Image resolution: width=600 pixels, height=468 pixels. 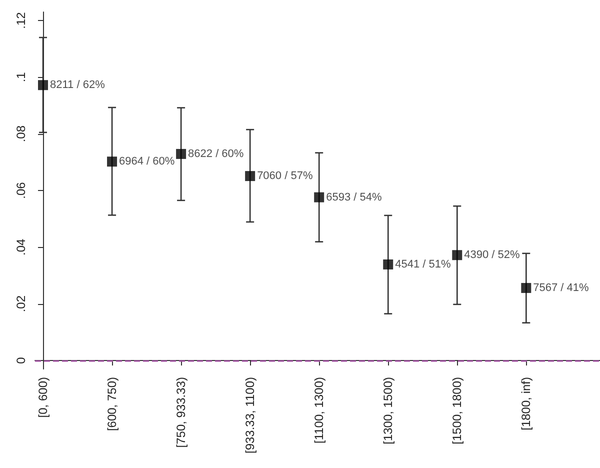 I want to click on data-label: 6964 / 60%, so click(x=147, y=162).